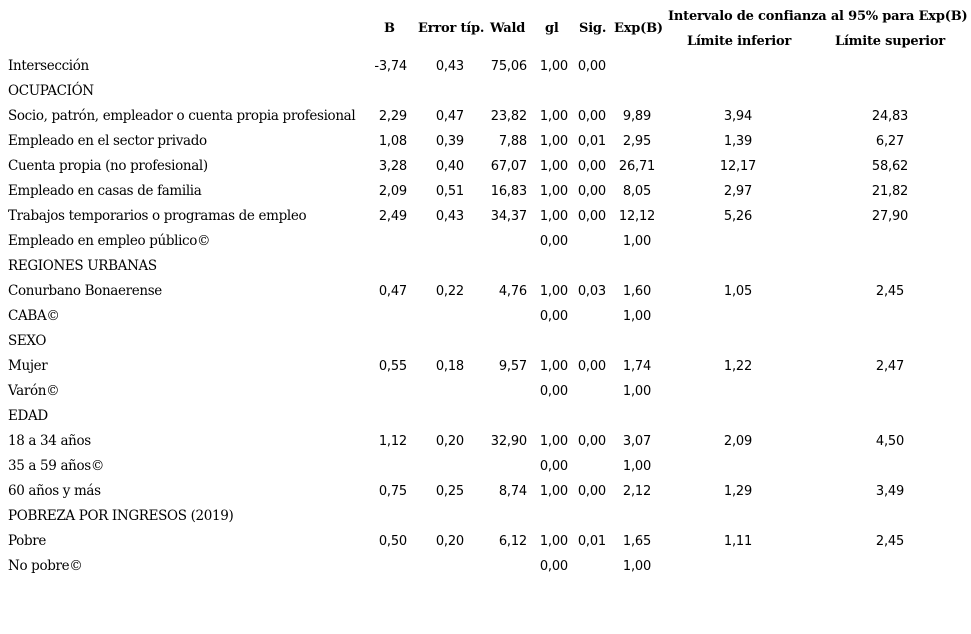 This screenshot has width=971, height=634. What do you see at coordinates (890, 366) in the screenshot?
I see `cell-ci-upper: 2,47` at bounding box center [890, 366].